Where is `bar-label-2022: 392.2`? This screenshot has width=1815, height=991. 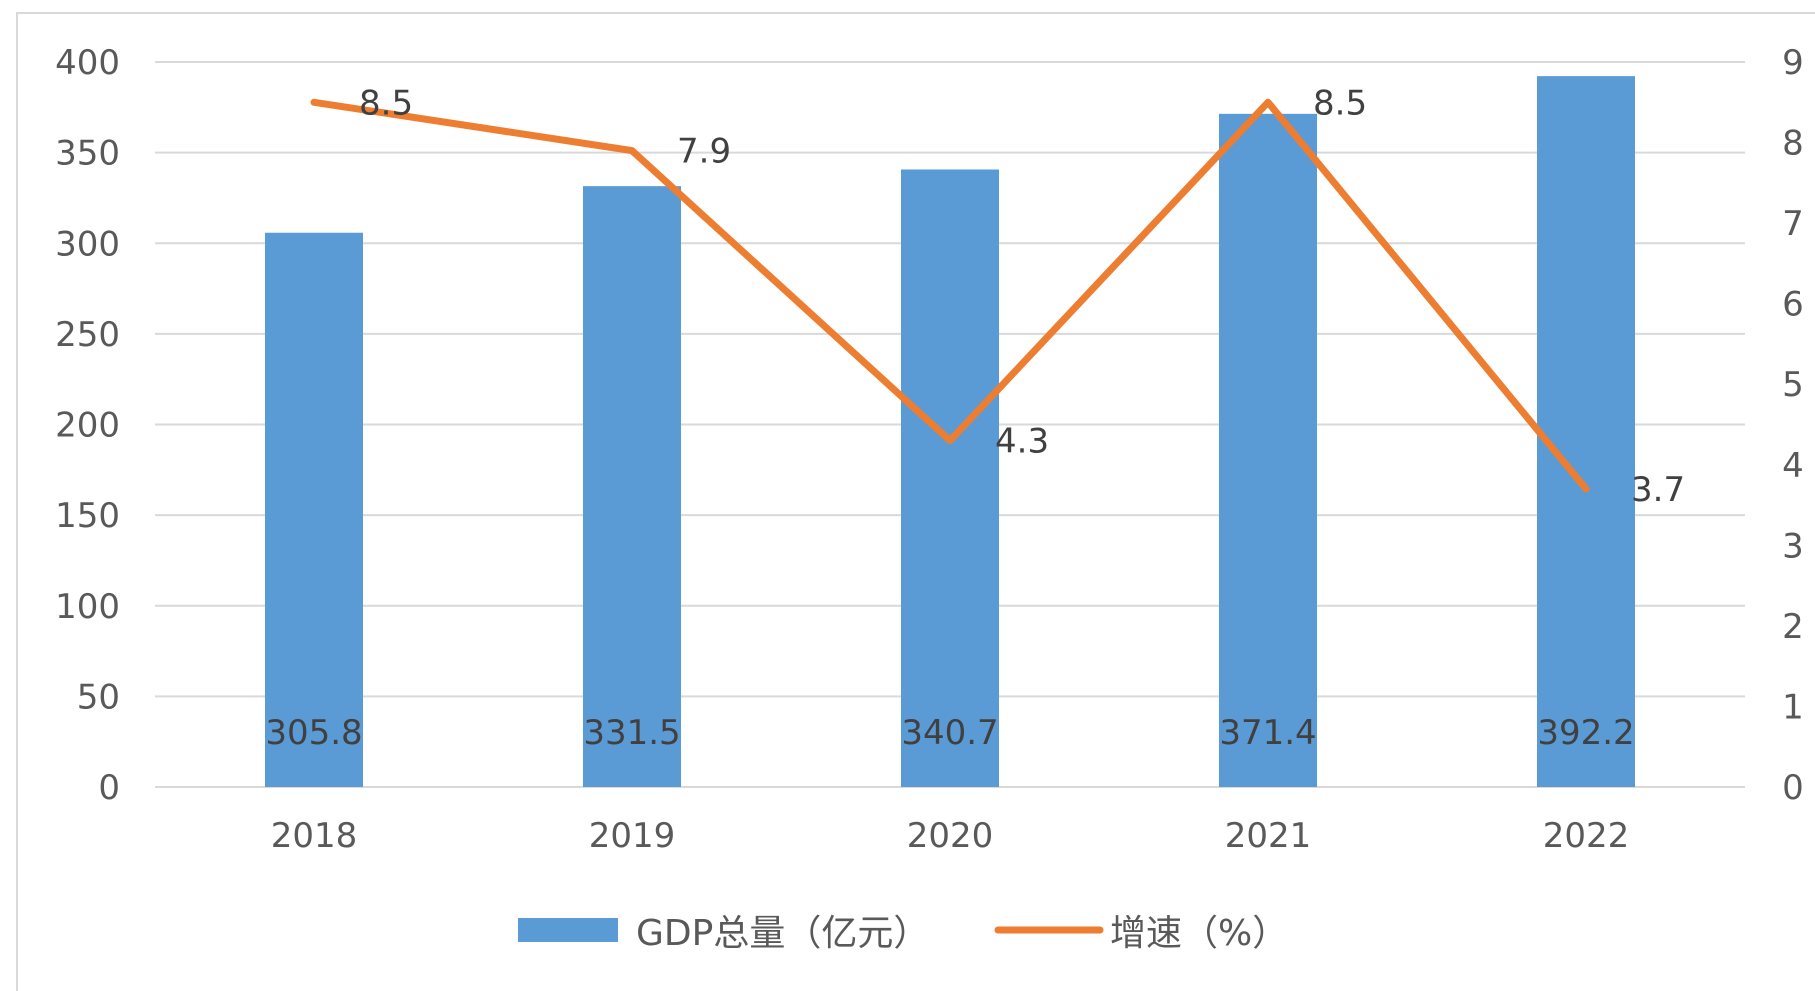
bar-label-2022: 392.2 is located at coordinates (1585, 733).